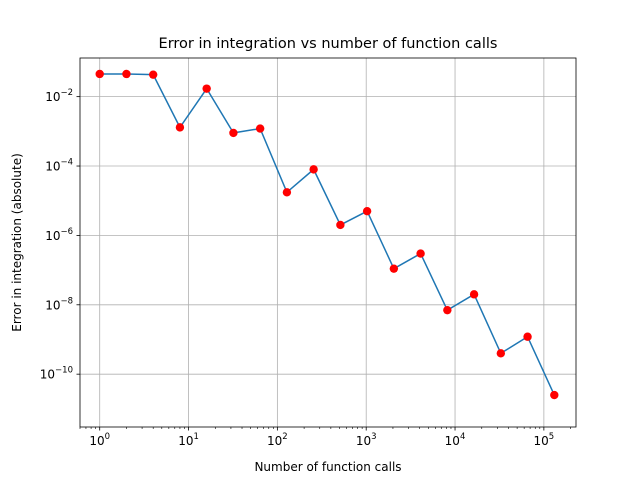 This screenshot has width=640, height=480. What do you see at coordinates (327, 467) in the screenshot?
I see `x-axis-label: Number of function calls` at bounding box center [327, 467].